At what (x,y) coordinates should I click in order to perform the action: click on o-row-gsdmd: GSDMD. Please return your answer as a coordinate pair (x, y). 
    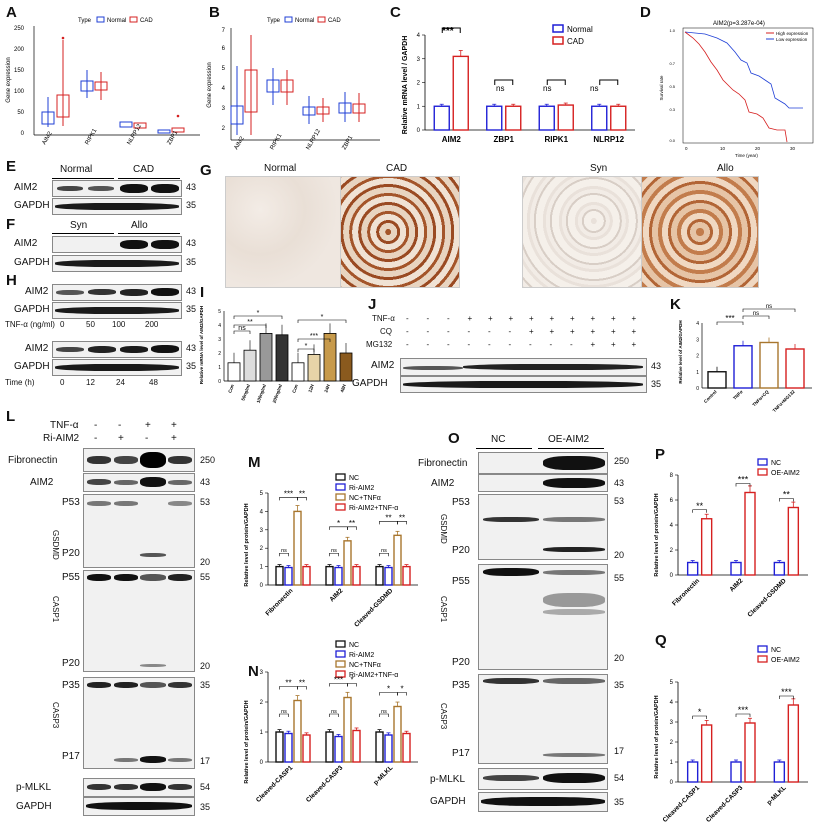
    Looking at the image, I should click on (443, 529).